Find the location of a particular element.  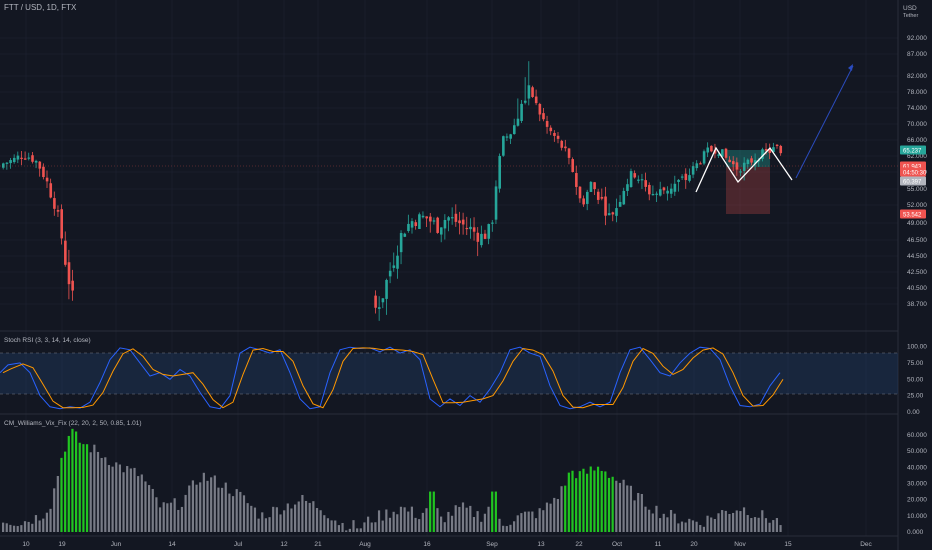

time-axis-label: Nov is located at coordinates (740, 544).